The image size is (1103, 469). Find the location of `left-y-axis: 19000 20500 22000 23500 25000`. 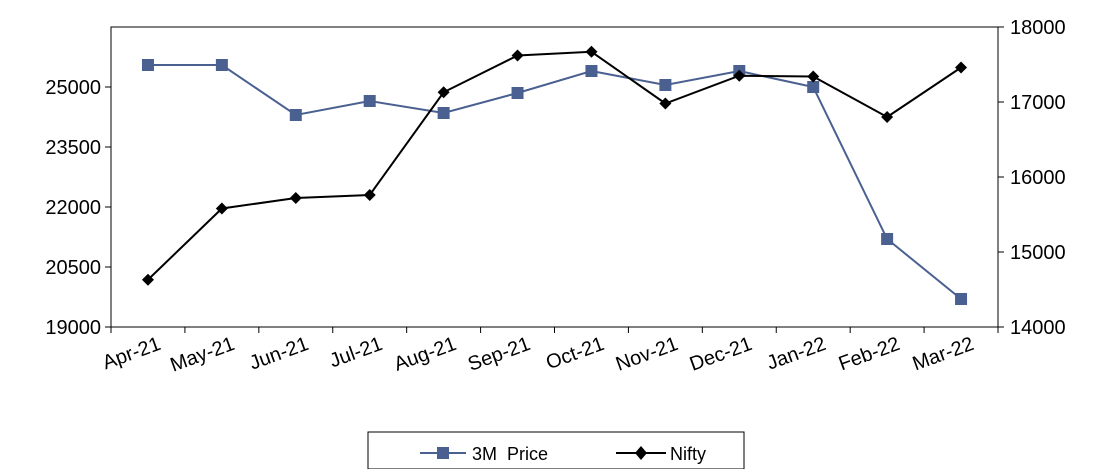

left-y-axis: 19000 20500 22000 23500 25000 is located at coordinates (78, 208).